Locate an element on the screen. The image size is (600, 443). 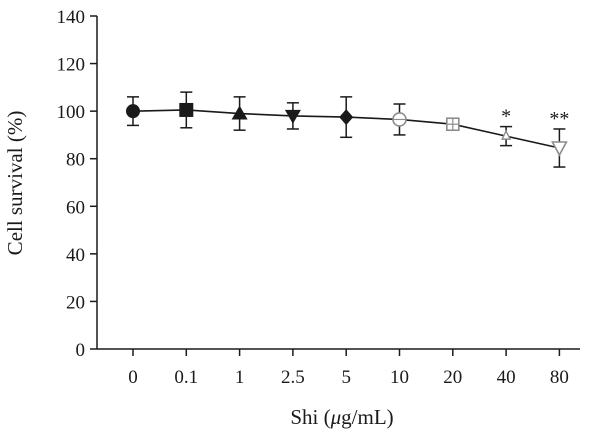
y-tick-label: 100 is located at coordinates (71, 112).